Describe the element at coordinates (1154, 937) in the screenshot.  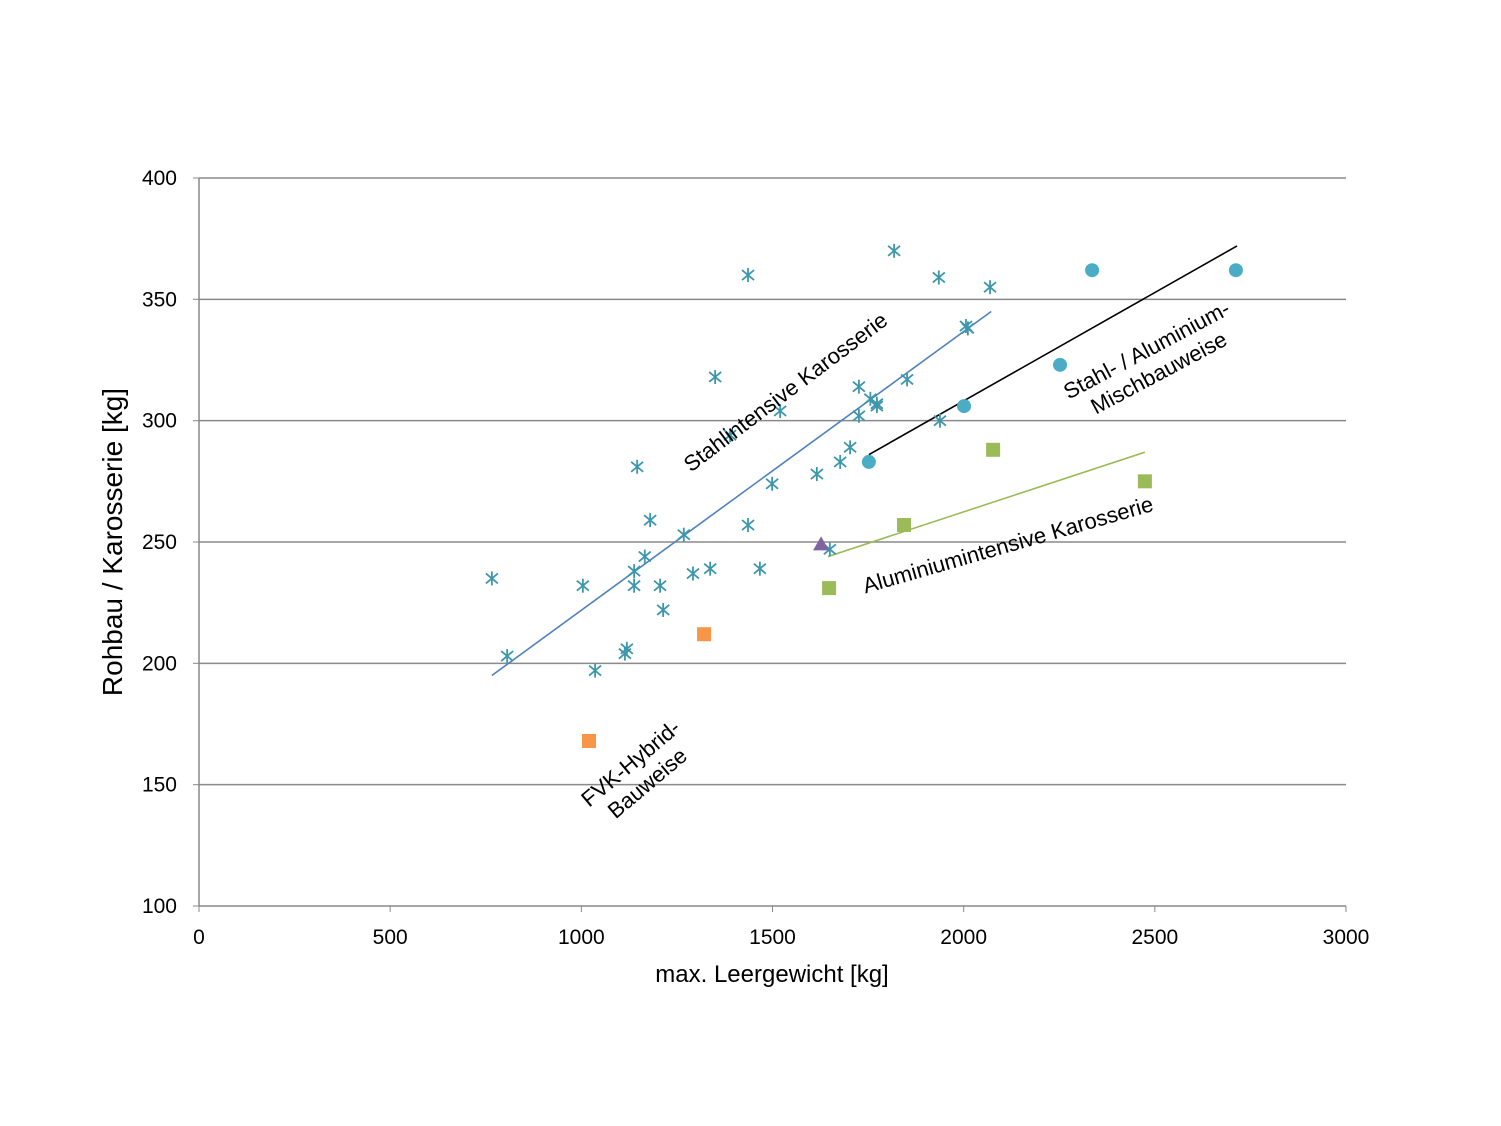
I see `x-tick-label: 2500` at that location.